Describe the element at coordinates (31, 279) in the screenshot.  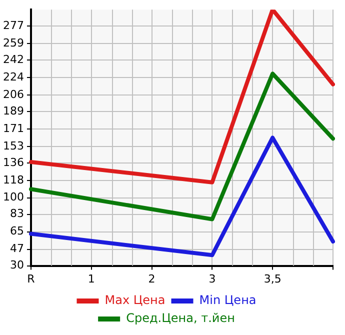
I see `x-tick-label: R` at that location.